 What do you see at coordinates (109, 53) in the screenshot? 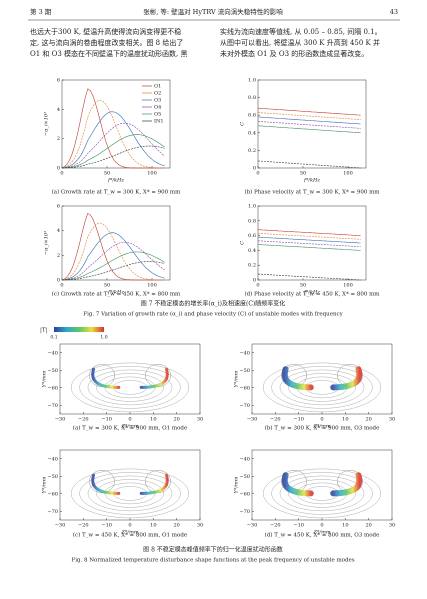
I see `body-line: O1 和 O3 模态在不同壁温下的温度扰动形函数, 黑` at bounding box center [109, 53].